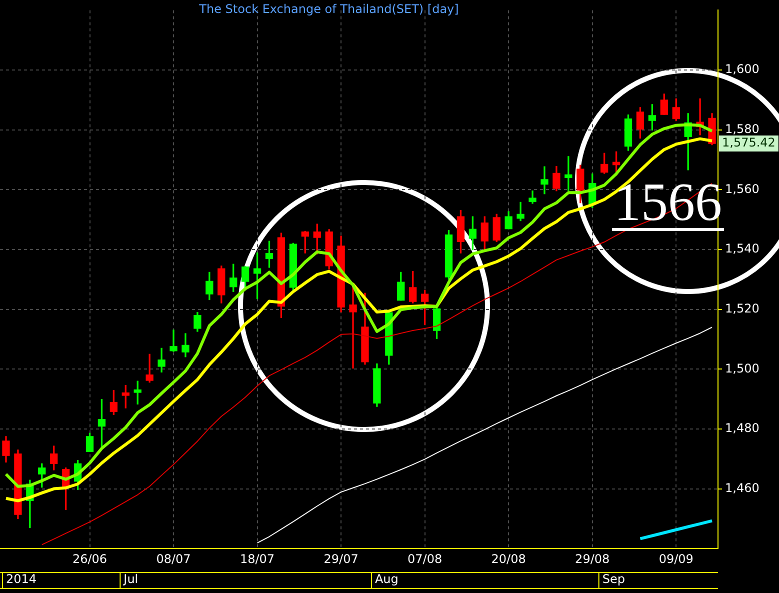 This screenshot has height=593, width=779. What do you see at coordinates (425, 559) in the screenshot?
I see `x-tick-label: 07/08` at bounding box center [425, 559].